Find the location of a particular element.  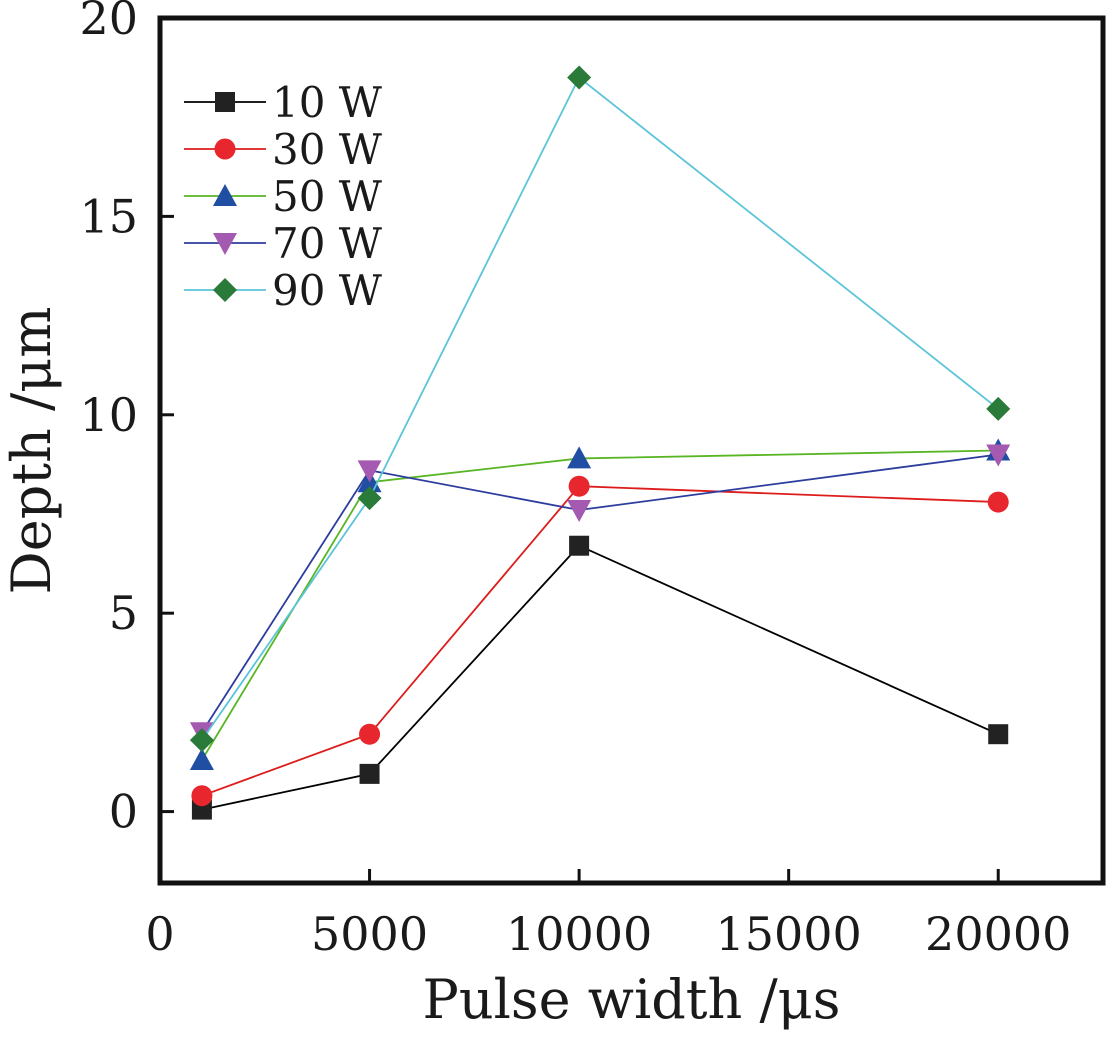

y-tick-label: 20 is located at coordinates (108, 22).